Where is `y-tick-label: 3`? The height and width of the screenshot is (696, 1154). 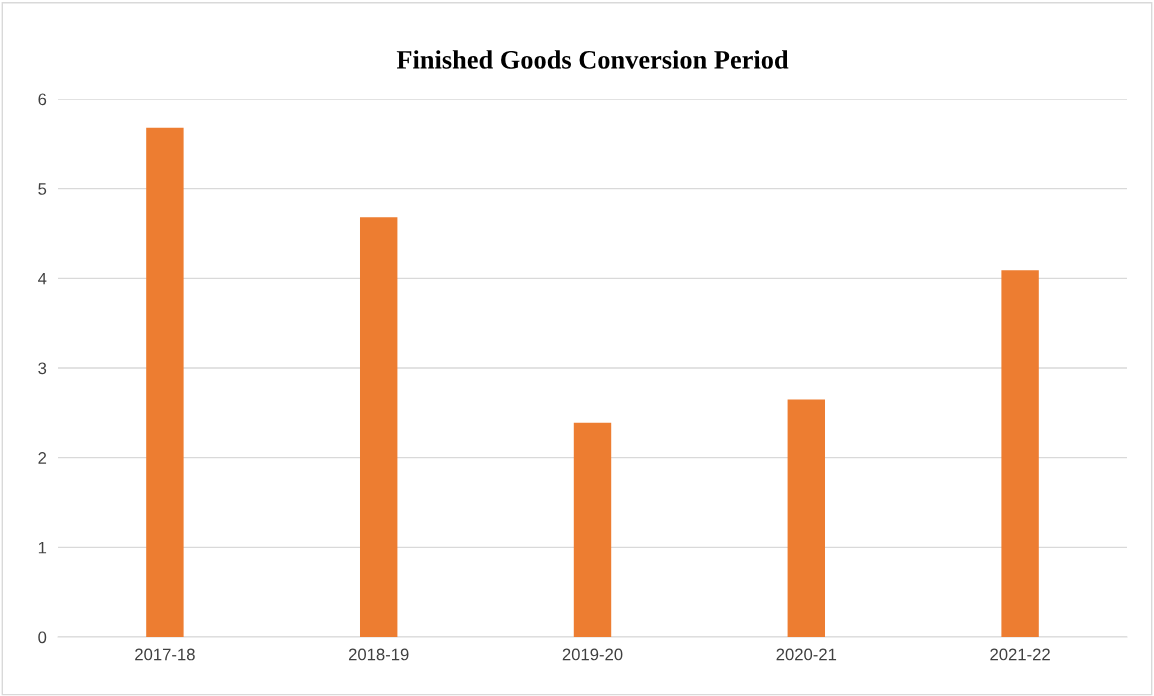
y-tick-label: 3 is located at coordinates (42, 368).